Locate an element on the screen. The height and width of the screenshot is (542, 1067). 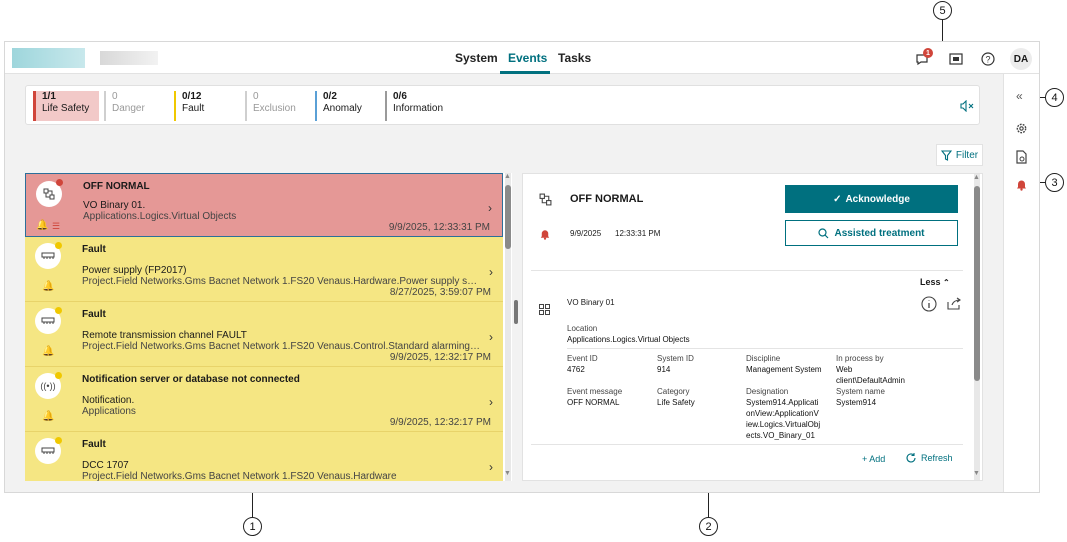
detail-scroll-thumb is located at coordinates (977, 283).